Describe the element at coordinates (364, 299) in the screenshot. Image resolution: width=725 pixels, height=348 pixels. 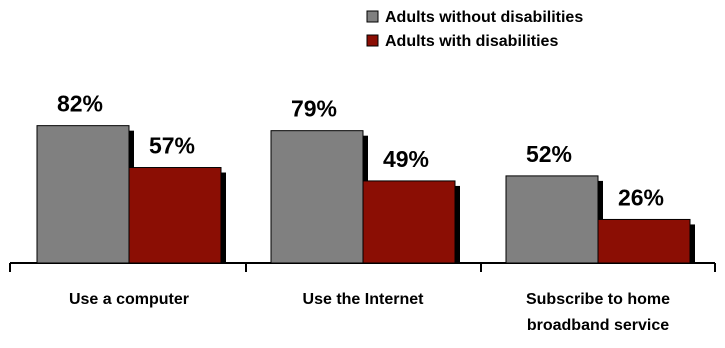
I see `x-tick-label: Use the Internet` at that location.